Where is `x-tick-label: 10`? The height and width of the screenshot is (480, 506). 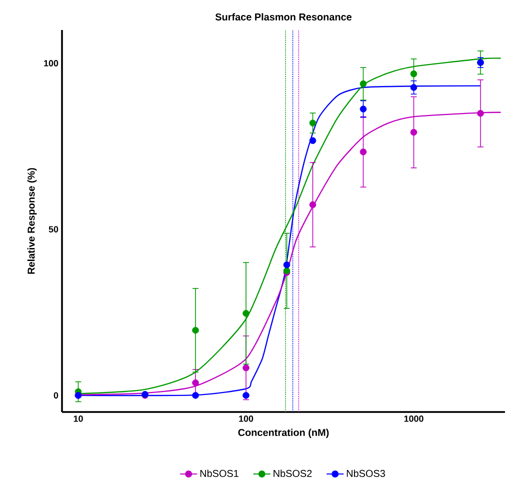
x-tick-label: 10 is located at coordinates (78, 419).